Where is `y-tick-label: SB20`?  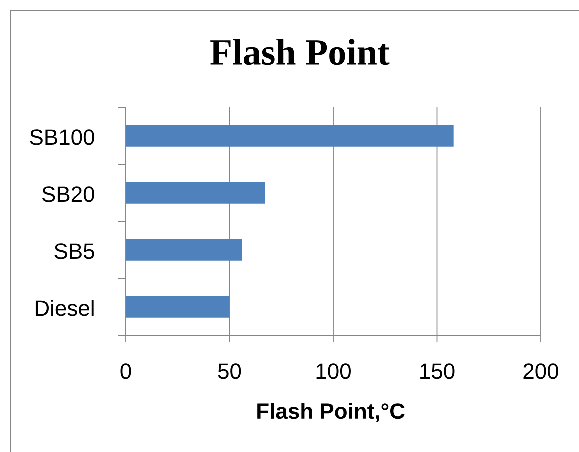 y-tick-label: SB20 is located at coordinates (68, 194).